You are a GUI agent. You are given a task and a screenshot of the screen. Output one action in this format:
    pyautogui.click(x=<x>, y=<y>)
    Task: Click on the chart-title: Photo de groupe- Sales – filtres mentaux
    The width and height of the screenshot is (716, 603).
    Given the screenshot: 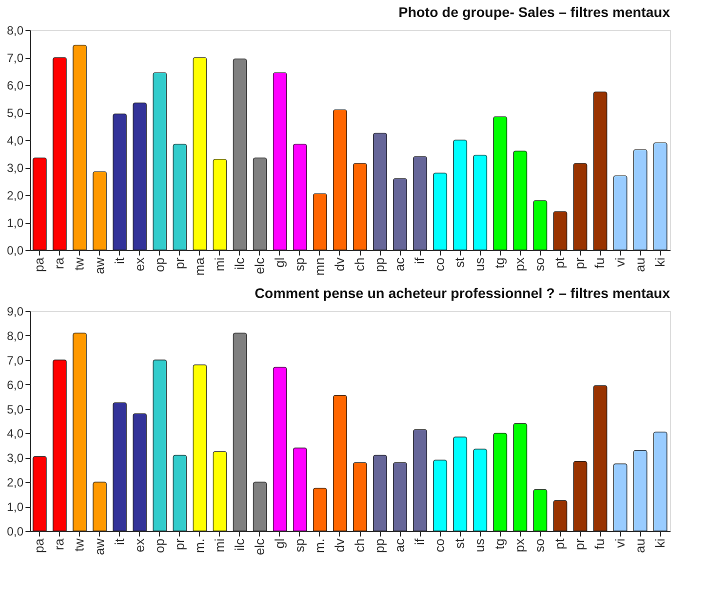 What is the action you would take?
    pyautogui.click(x=534, y=12)
    